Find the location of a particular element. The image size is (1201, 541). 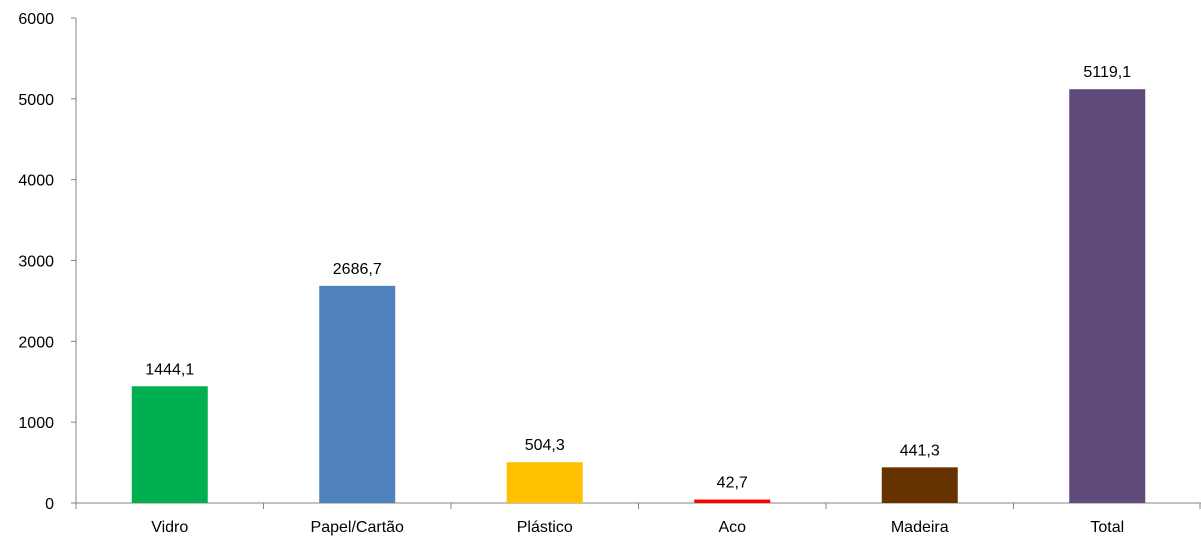

data-label: 2686,7 is located at coordinates (357, 269).